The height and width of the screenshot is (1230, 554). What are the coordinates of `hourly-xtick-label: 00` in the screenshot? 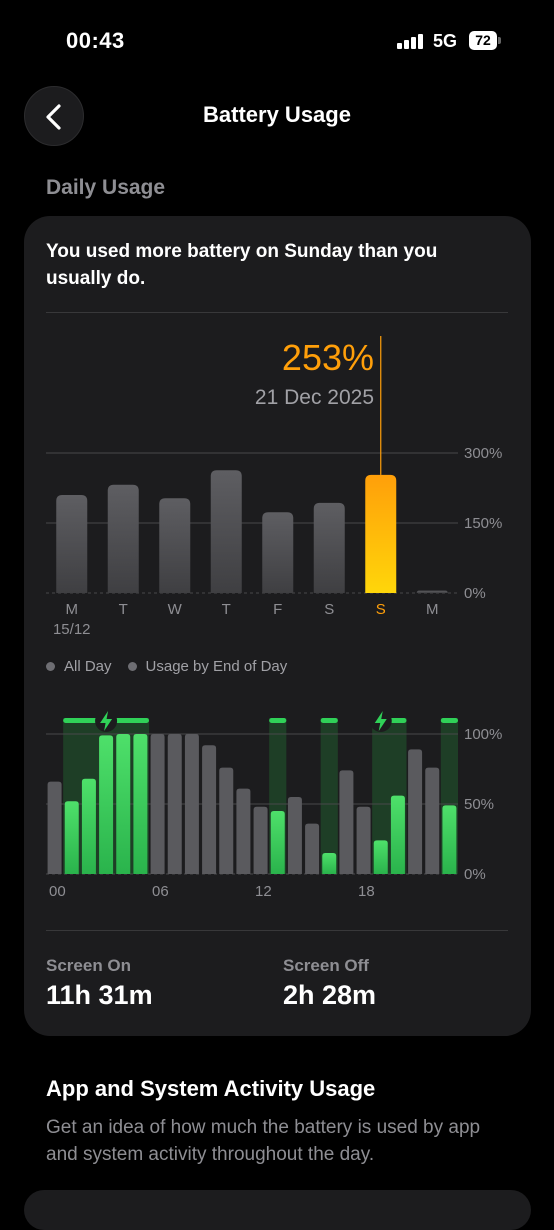 It's located at (57, 891).